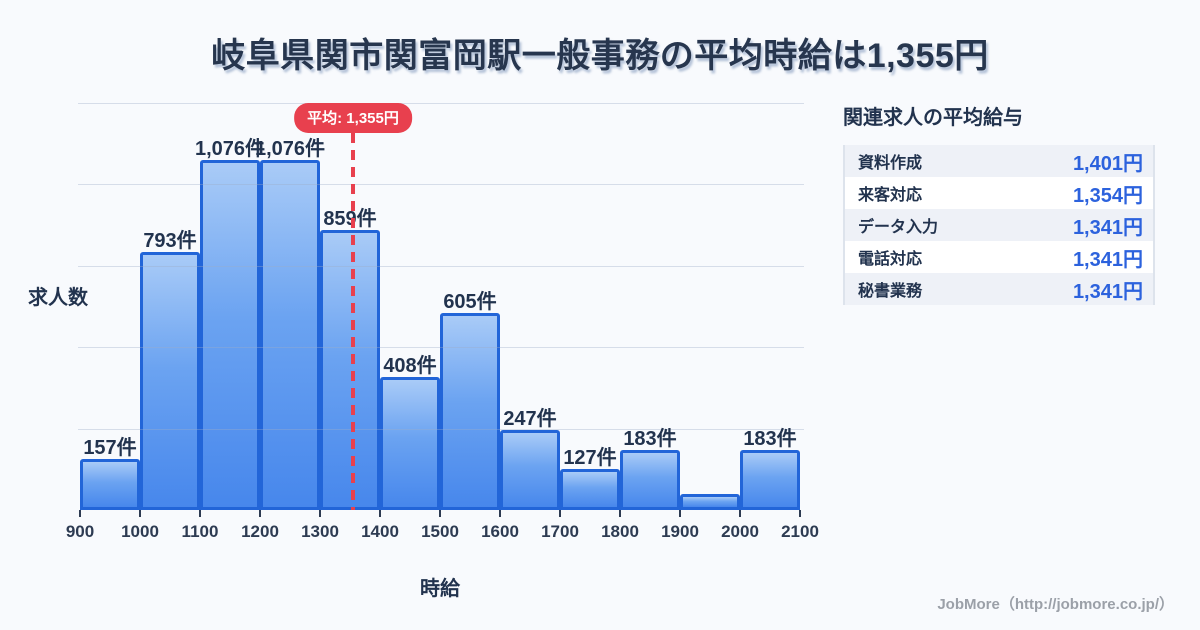  Describe the element at coordinates (890, 291) in the screenshot. I see `job-label: 秘書業務` at that location.